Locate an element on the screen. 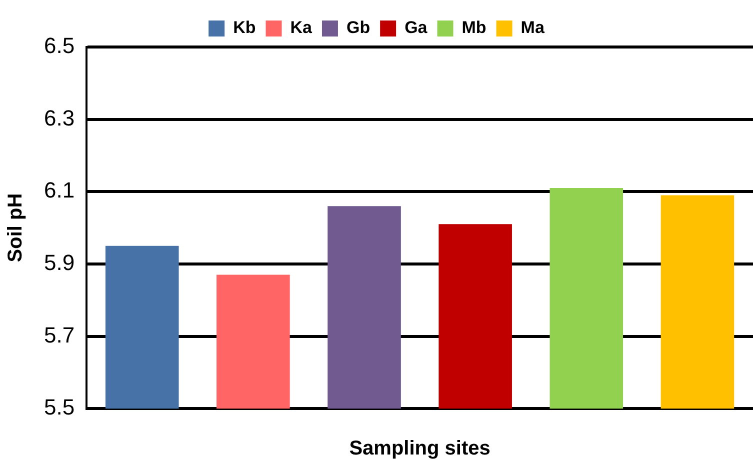 This screenshot has width=753, height=461. legend-label: Ga is located at coordinates (416, 28).